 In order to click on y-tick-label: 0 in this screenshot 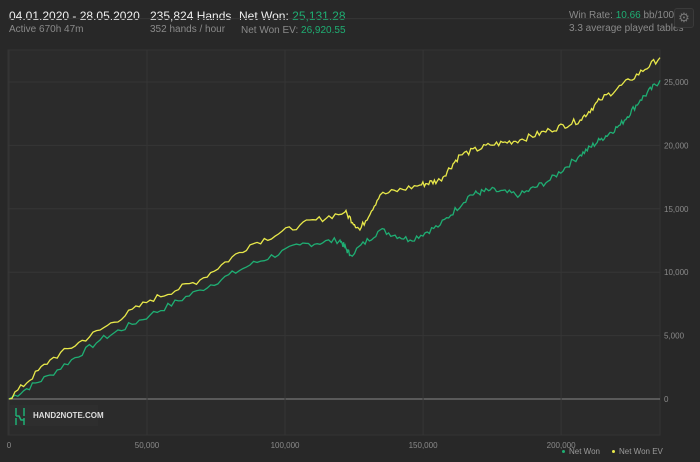, I will do `click(666, 399)`.